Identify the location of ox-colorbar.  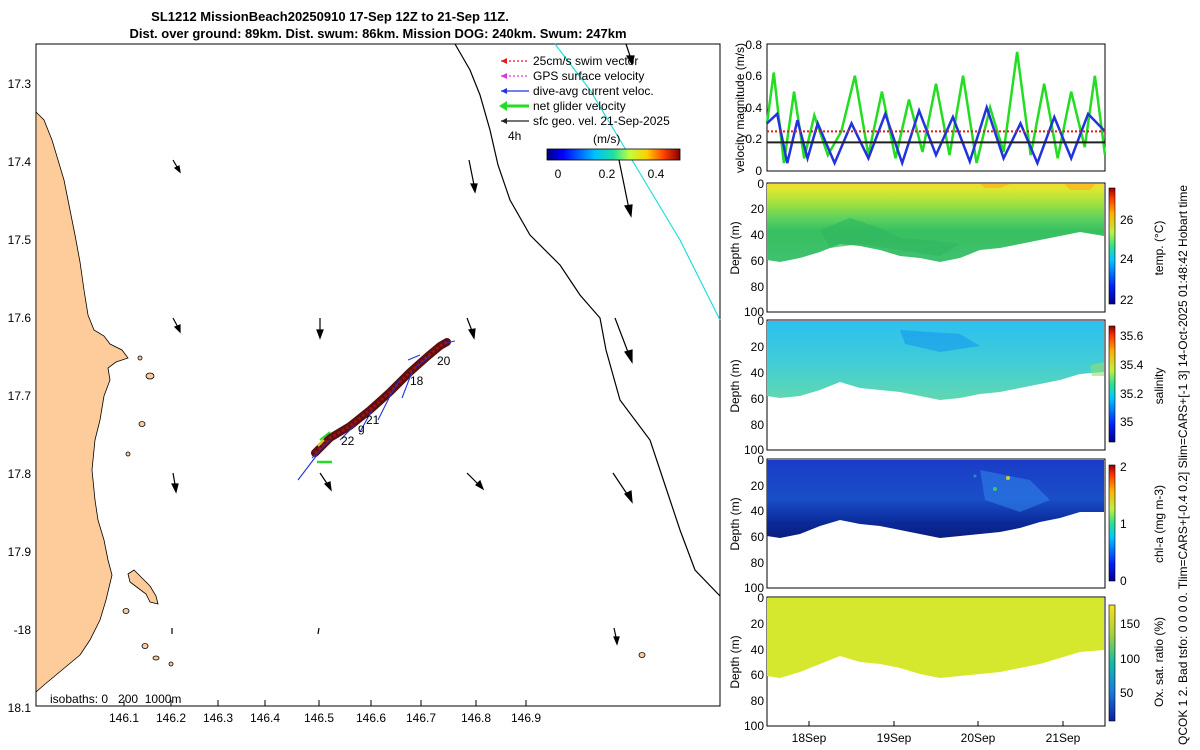
(1112, 663).